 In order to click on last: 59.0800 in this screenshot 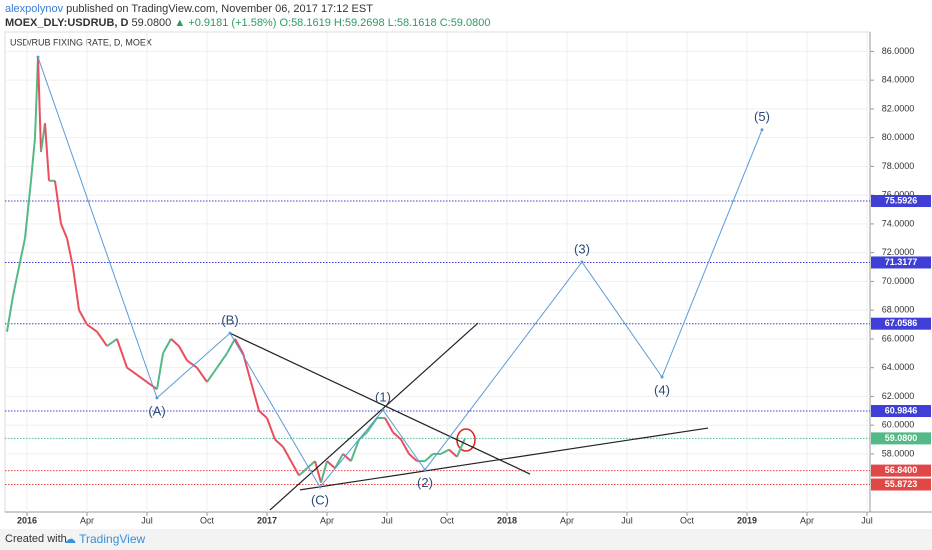, I will do `click(151, 23)`.